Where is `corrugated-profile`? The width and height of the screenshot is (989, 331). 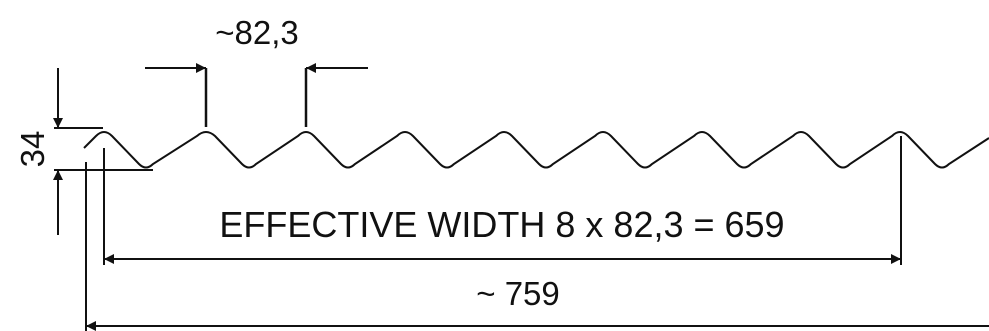
corrugated-profile is located at coordinates (536, 150).